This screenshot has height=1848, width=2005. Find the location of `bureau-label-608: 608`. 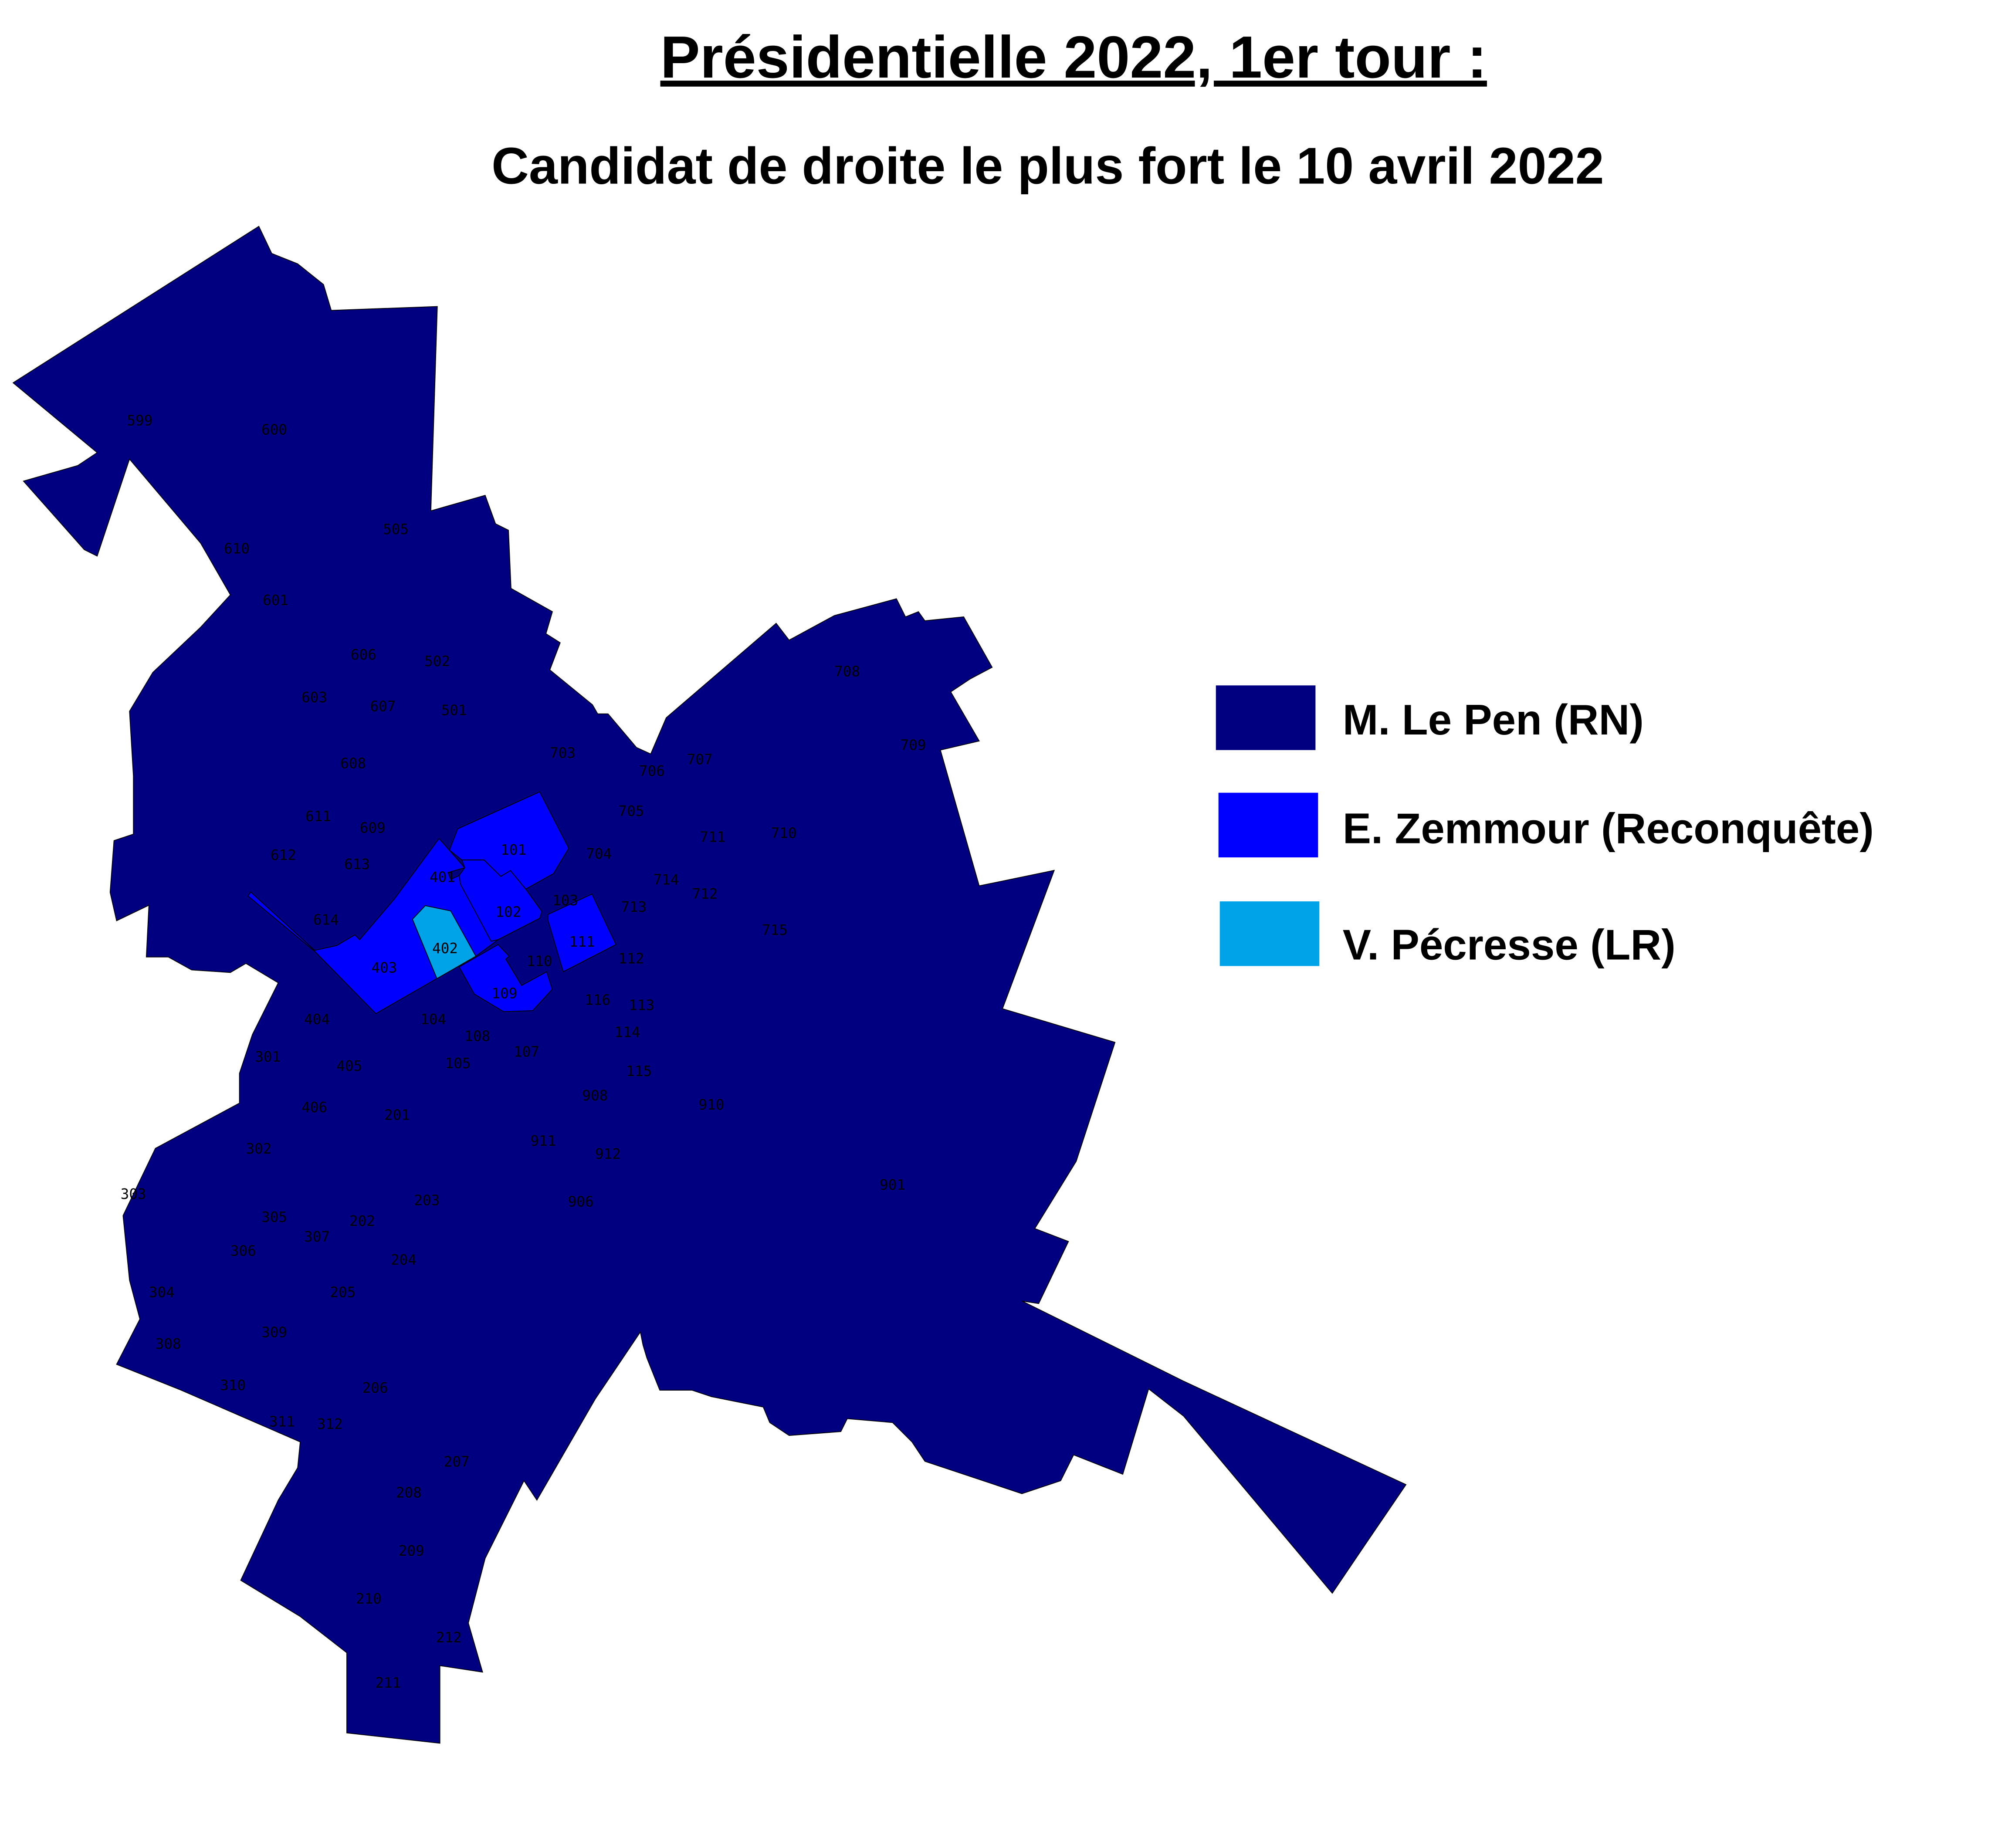

bureau-label-608: 608 is located at coordinates (353, 763).